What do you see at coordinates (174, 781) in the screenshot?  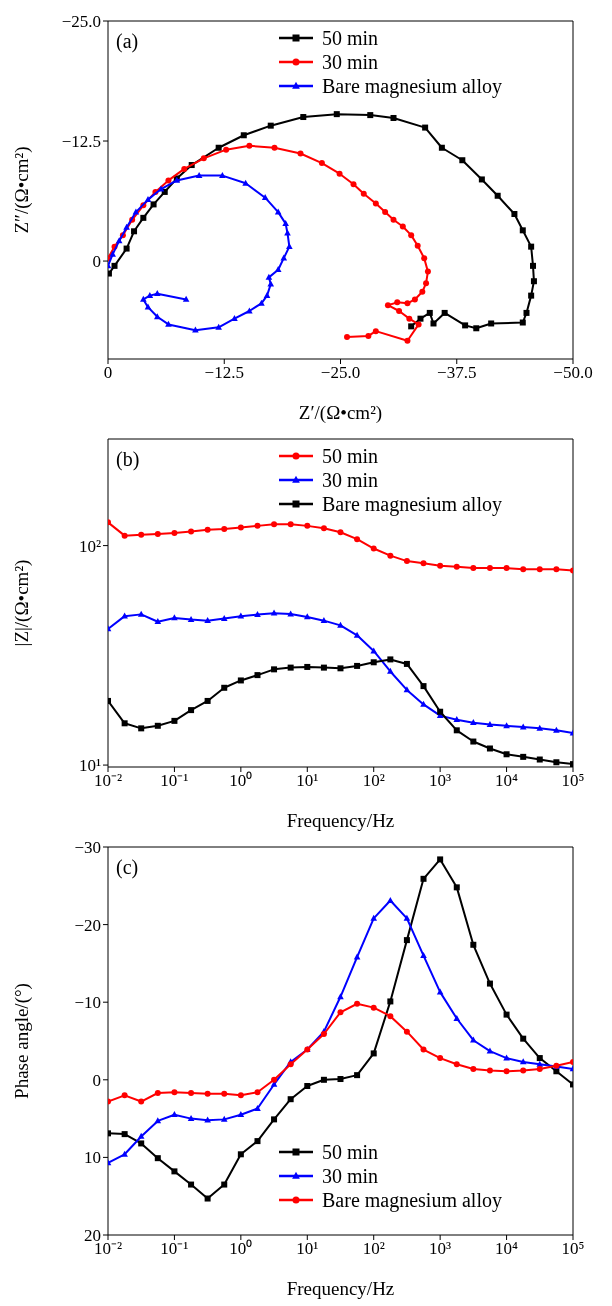 I see `x-tick-label: 10⁻¹` at bounding box center [174, 781].